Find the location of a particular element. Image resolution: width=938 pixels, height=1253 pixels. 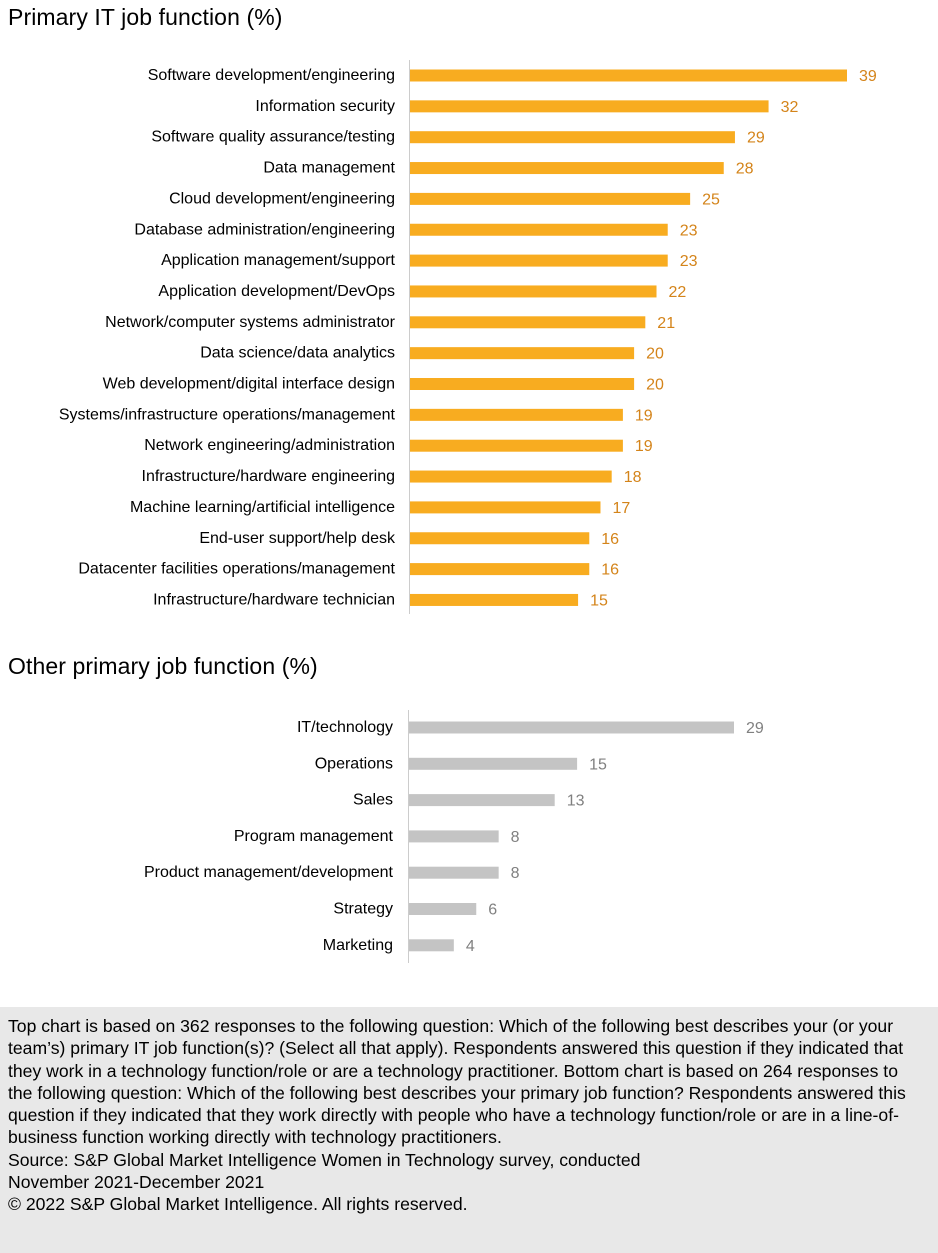

bottom-bar-product-management-development is located at coordinates (454, 872).